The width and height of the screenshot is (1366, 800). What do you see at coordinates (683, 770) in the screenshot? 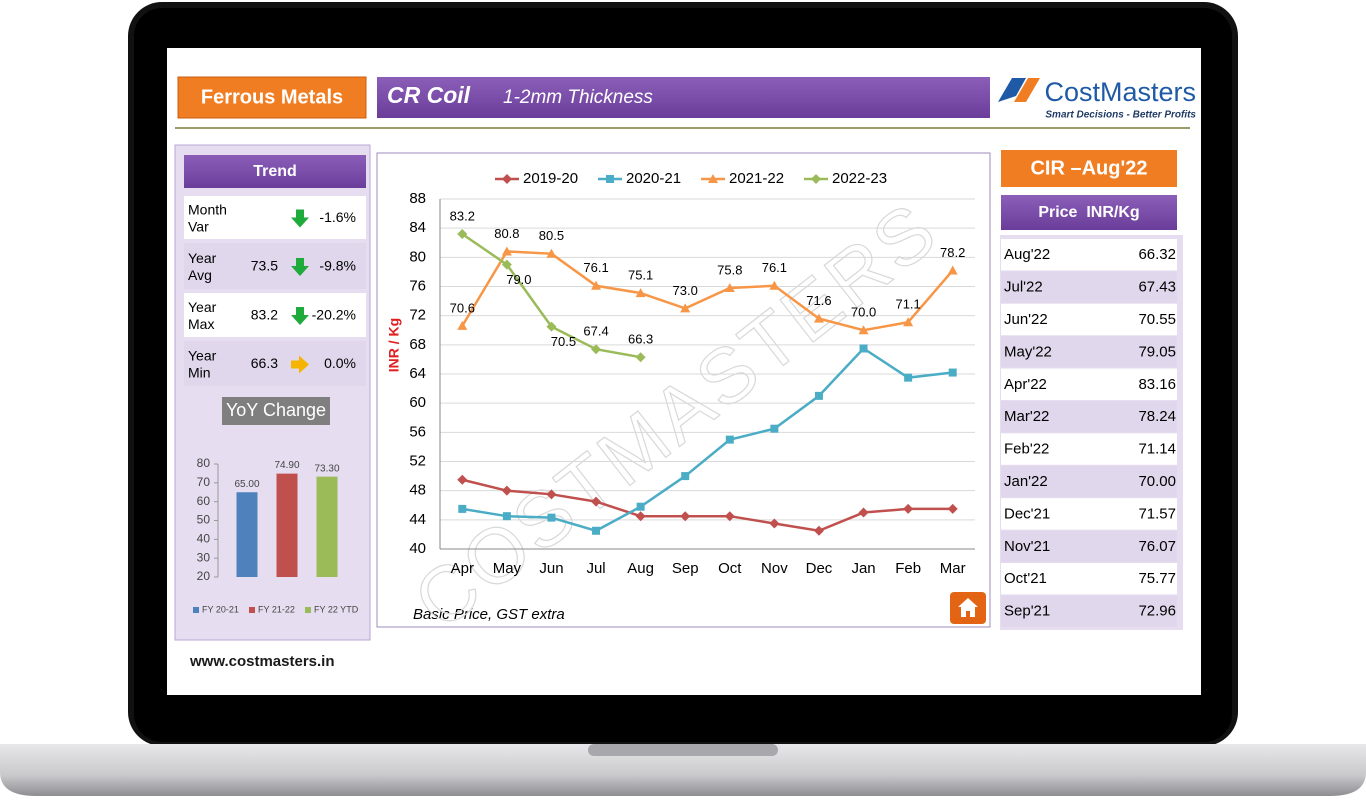
I see `laptop-base` at bounding box center [683, 770].